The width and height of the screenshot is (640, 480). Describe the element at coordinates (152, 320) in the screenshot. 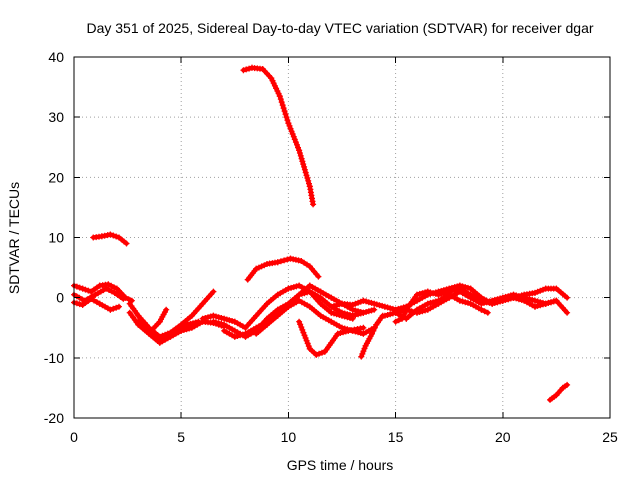

I see `series-trace-dip-d` at that location.